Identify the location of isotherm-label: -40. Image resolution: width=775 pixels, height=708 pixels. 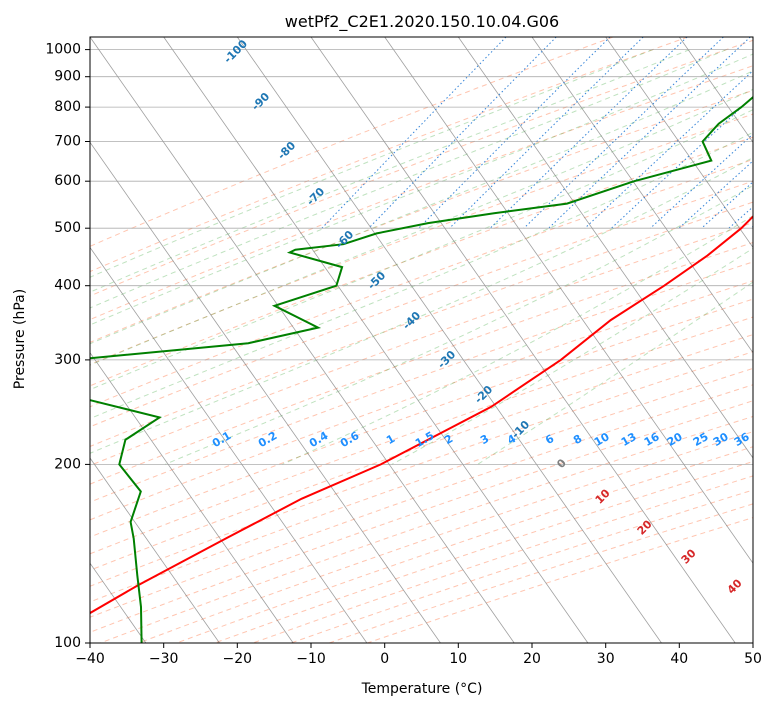
(411, 320).